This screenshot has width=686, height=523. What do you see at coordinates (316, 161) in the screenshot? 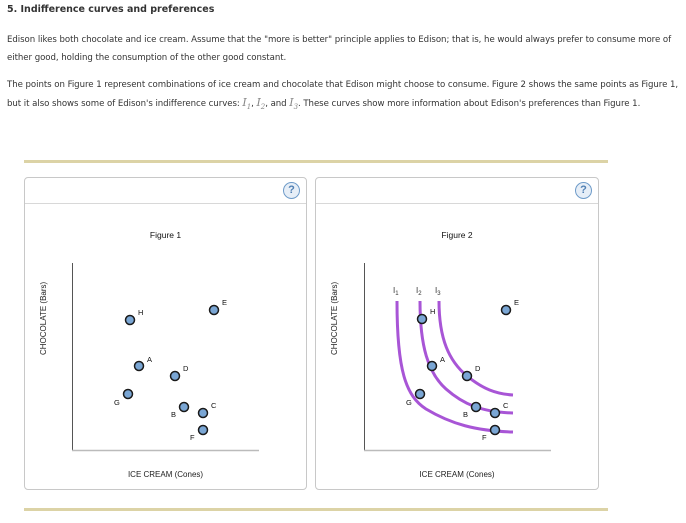
I see `top-divider` at bounding box center [316, 161].